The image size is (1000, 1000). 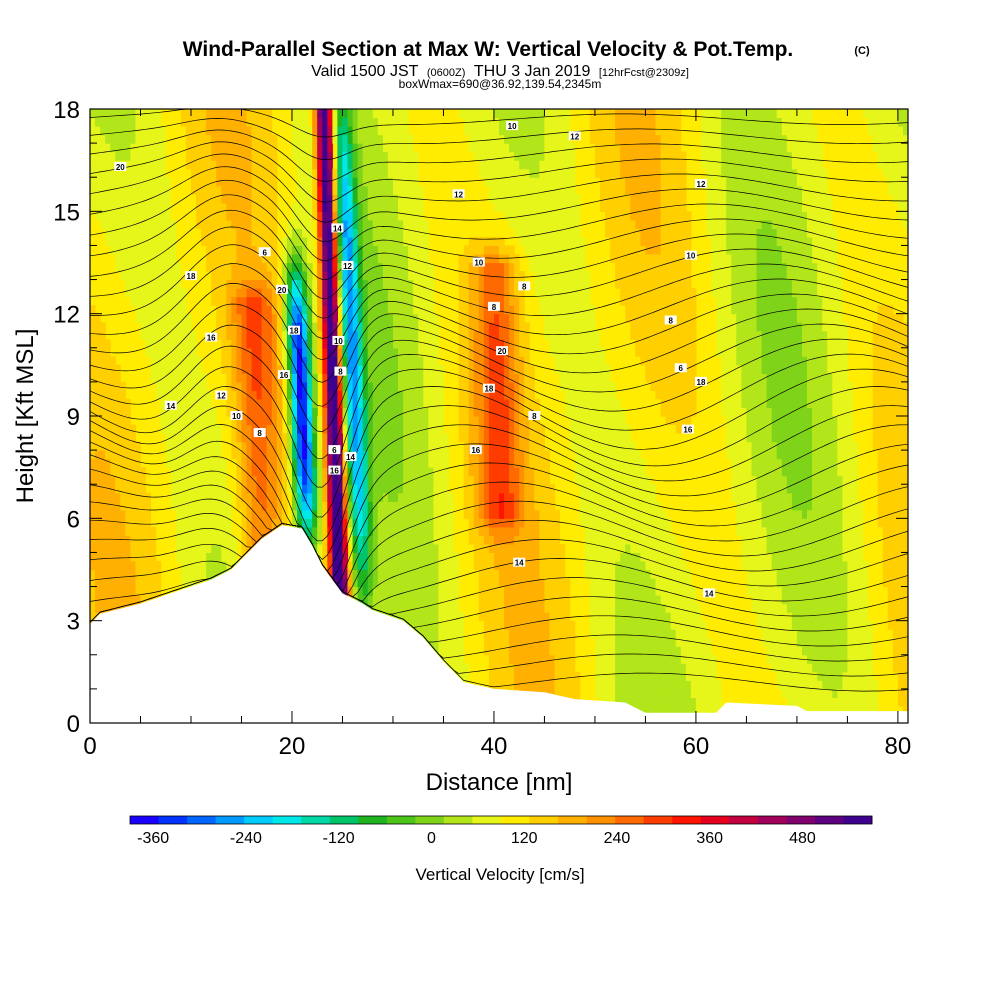 I want to click on x-tick-label: 80, so click(x=898, y=746).